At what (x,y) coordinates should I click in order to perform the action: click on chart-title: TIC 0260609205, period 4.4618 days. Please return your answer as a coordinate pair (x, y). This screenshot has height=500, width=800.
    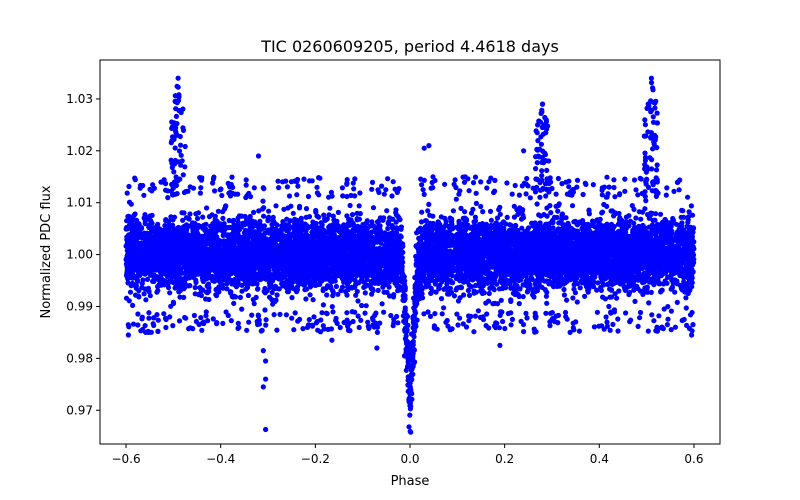
    Looking at the image, I should click on (409, 46).